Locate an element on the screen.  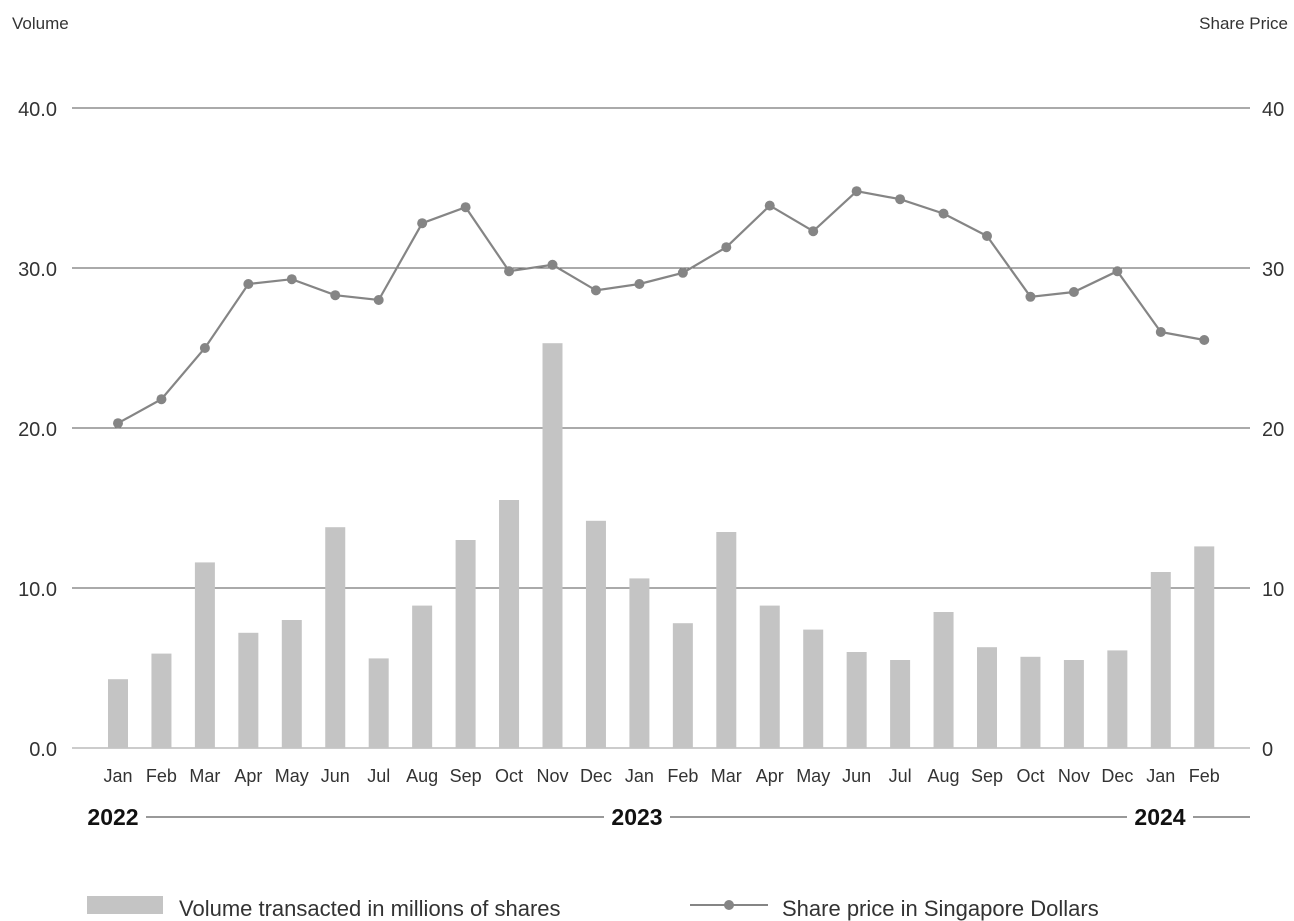
left-tick-label: 40.0 is located at coordinates (37, 110).